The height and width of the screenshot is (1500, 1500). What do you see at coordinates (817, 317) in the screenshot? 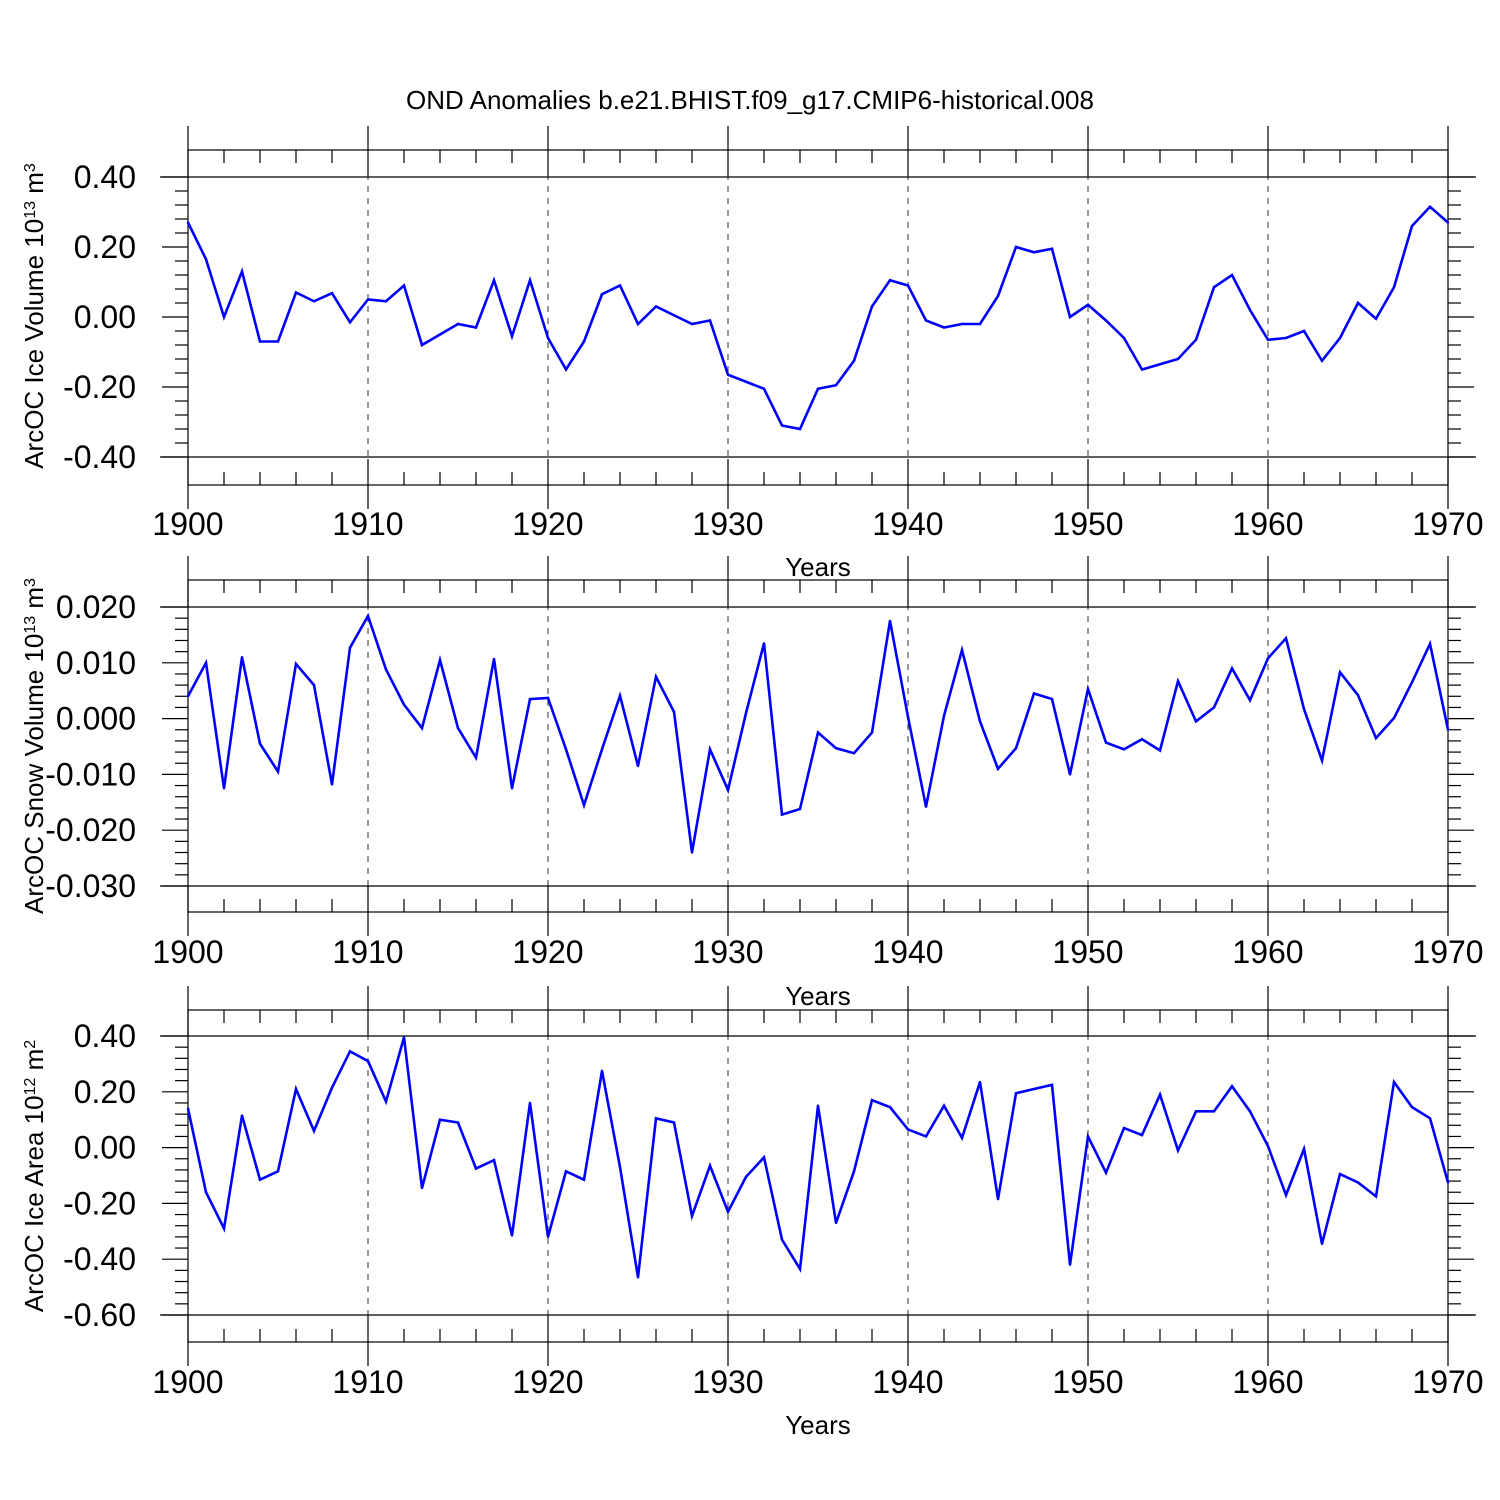
I see `series-line` at bounding box center [817, 317].